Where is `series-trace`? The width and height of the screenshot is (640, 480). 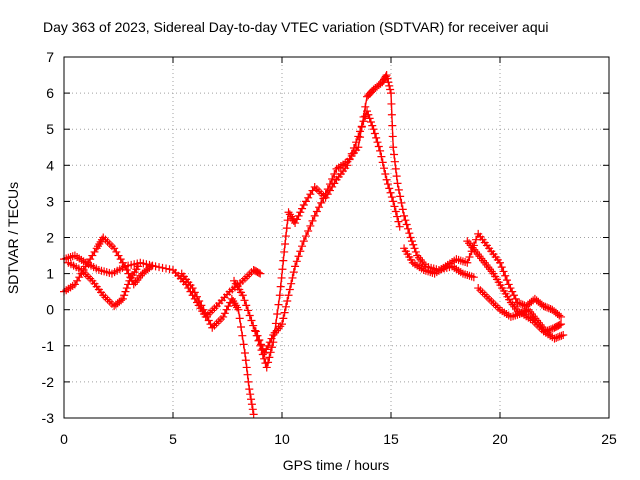
series-trace is located at coordinates (107, 264).